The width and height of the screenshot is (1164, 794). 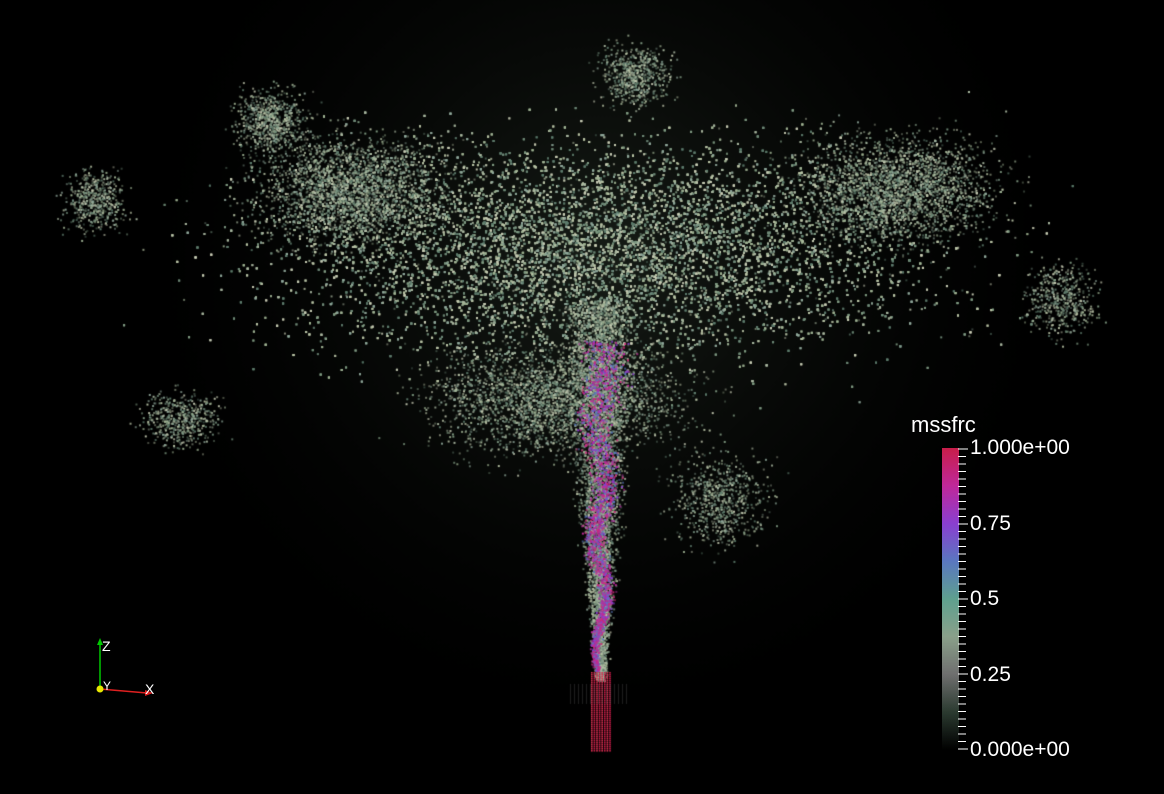 What do you see at coordinates (1020, 749) in the screenshot?
I see `legend-label-min: 0.000e+00` at bounding box center [1020, 749].